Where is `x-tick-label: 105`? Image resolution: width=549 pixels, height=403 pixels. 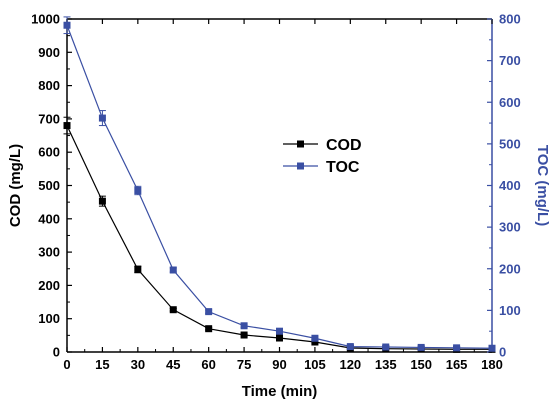 x-tick-label: 105 is located at coordinates (315, 364).